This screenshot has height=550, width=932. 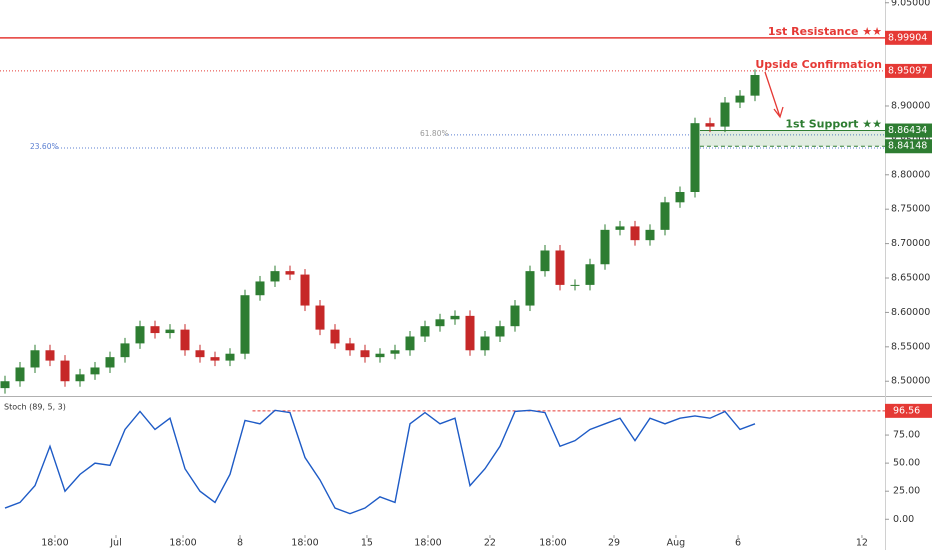 I want to click on level-name: 1st Support ★★, so click(x=833, y=124).